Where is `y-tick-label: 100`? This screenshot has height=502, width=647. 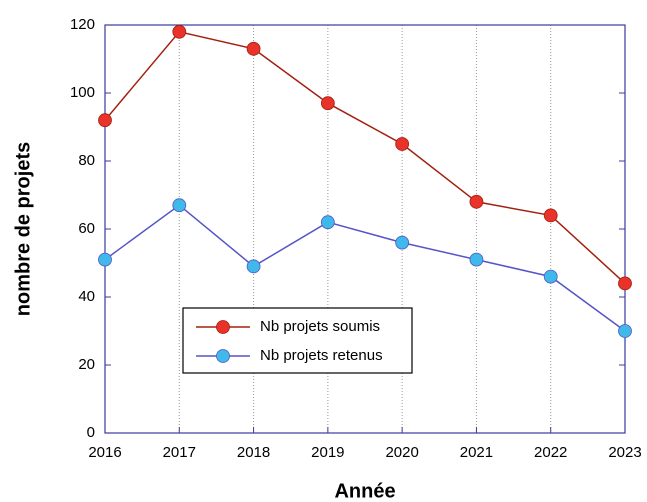 y-tick-label: 100 is located at coordinates (82, 92).